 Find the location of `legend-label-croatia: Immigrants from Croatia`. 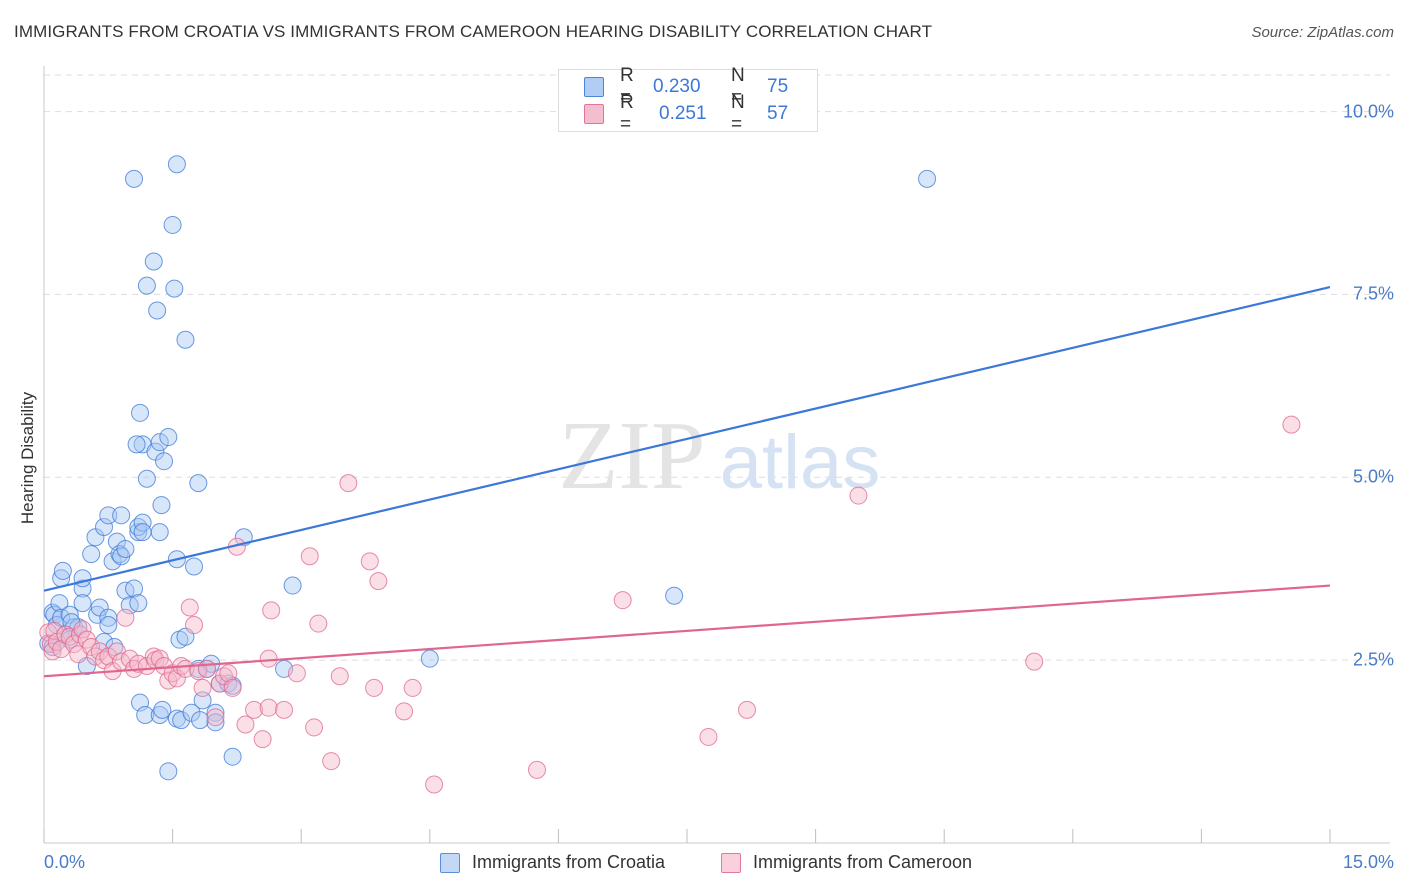

legend-label-croatia: Immigrants from Croatia is located at coordinates (569, 862).